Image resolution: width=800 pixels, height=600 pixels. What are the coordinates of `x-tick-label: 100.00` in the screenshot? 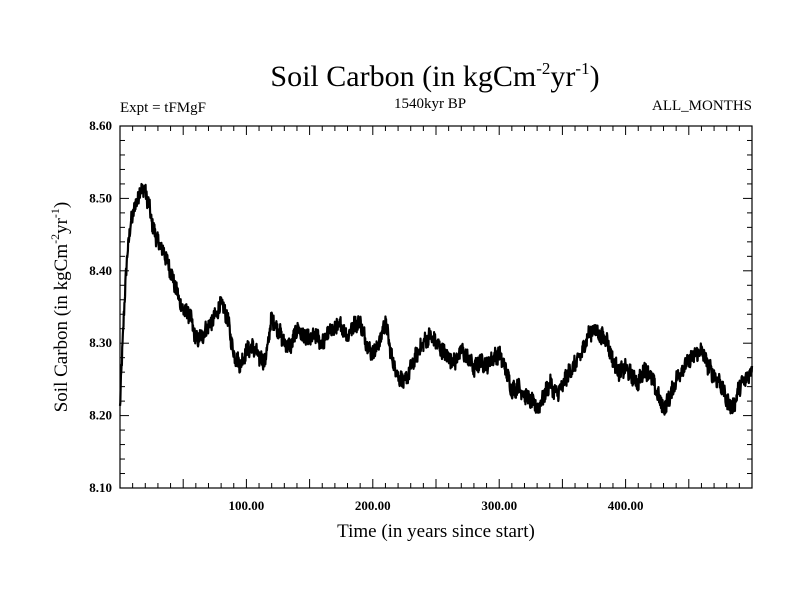 It's located at (247, 505).